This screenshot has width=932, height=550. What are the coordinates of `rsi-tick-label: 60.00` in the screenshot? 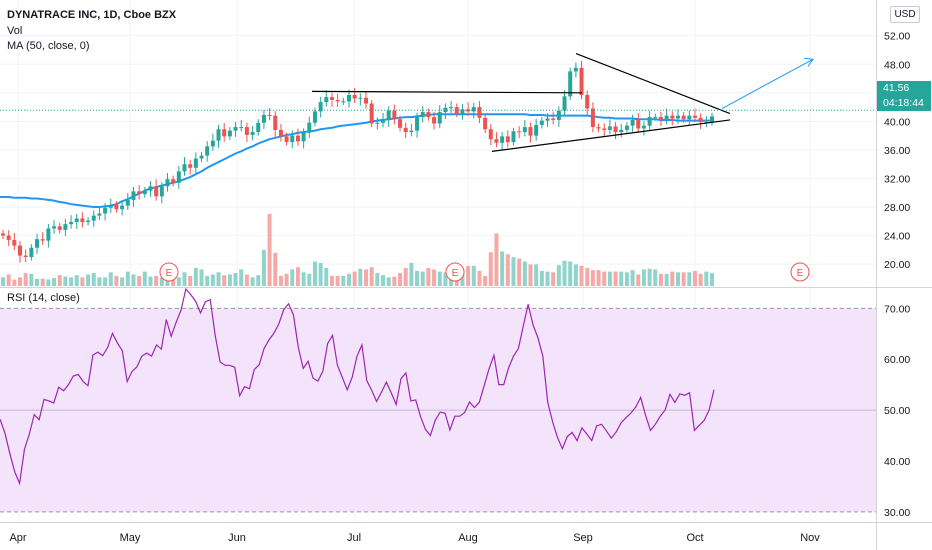 It's located at (897, 360).